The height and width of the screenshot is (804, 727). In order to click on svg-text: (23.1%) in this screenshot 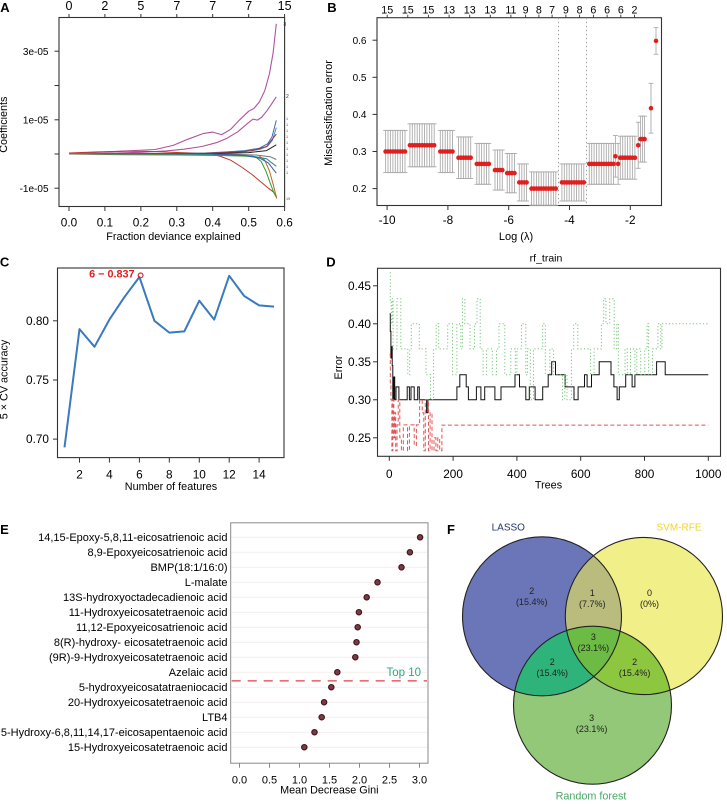, I will do `click(594, 648)`.